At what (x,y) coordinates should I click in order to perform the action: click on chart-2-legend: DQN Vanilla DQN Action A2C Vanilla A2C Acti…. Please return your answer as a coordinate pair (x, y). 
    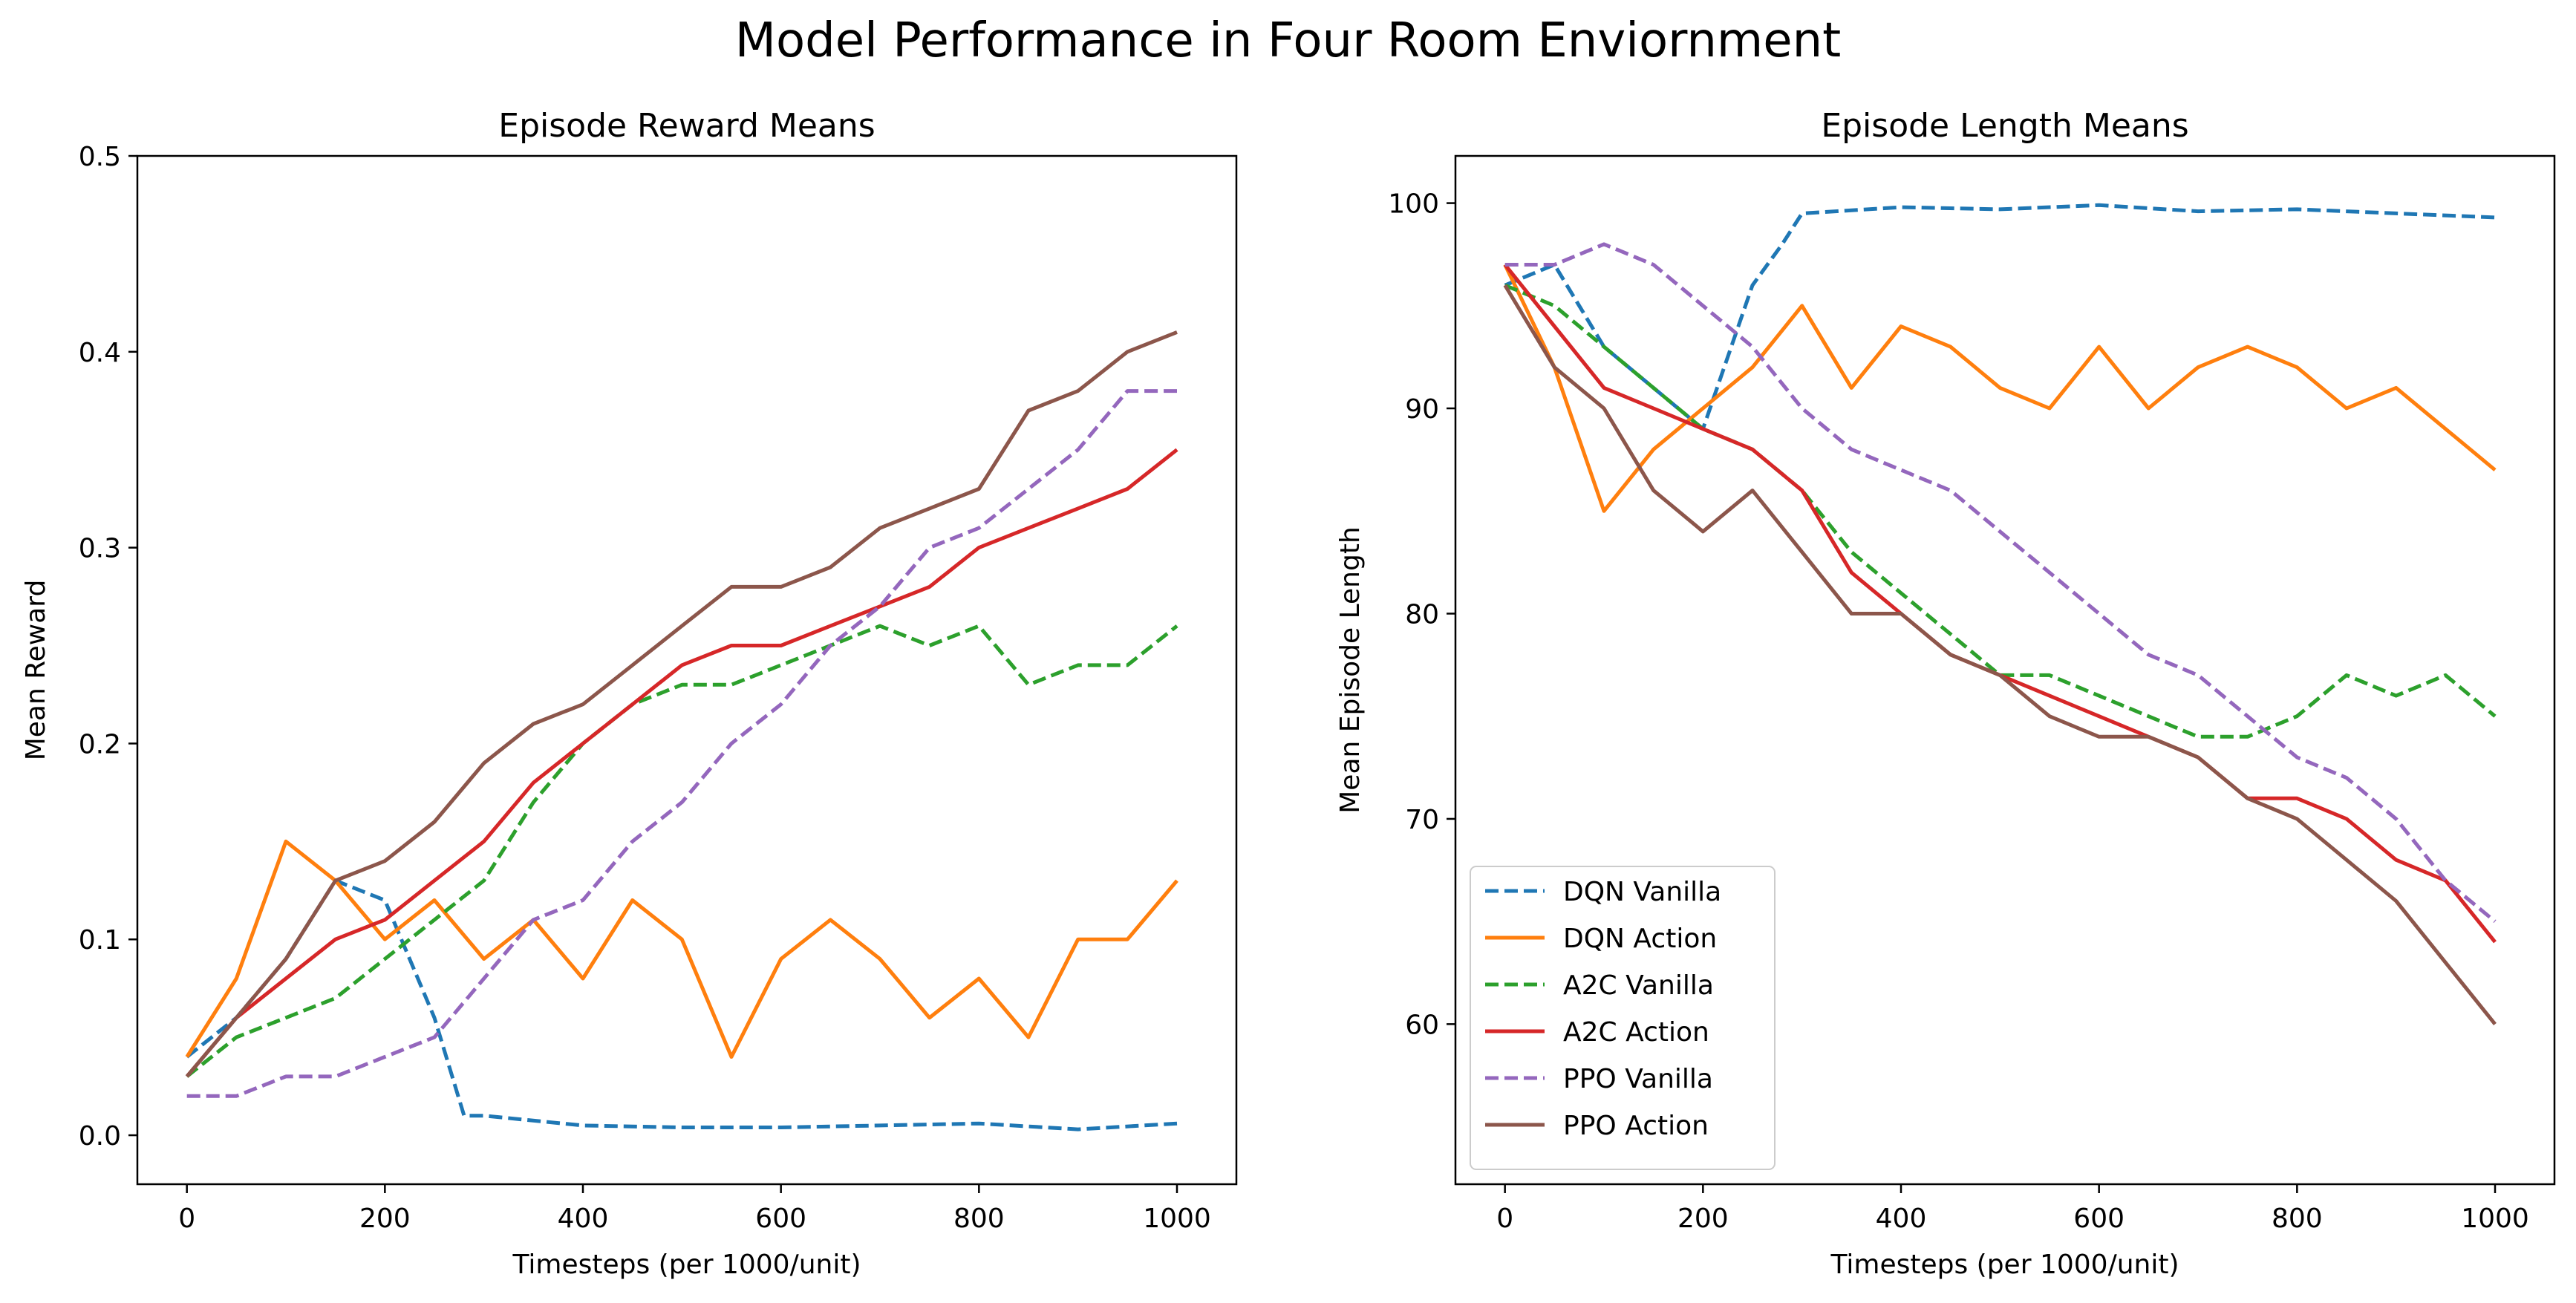
    Looking at the image, I should click on (1623, 1018).